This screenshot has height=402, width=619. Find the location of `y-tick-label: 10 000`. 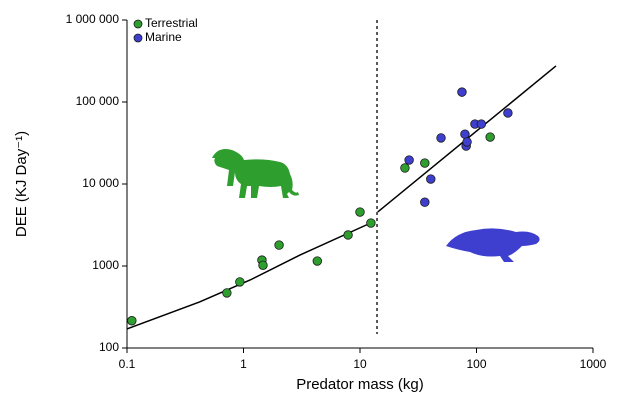

y-tick-label: 10 000 is located at coordinates (100, 183).